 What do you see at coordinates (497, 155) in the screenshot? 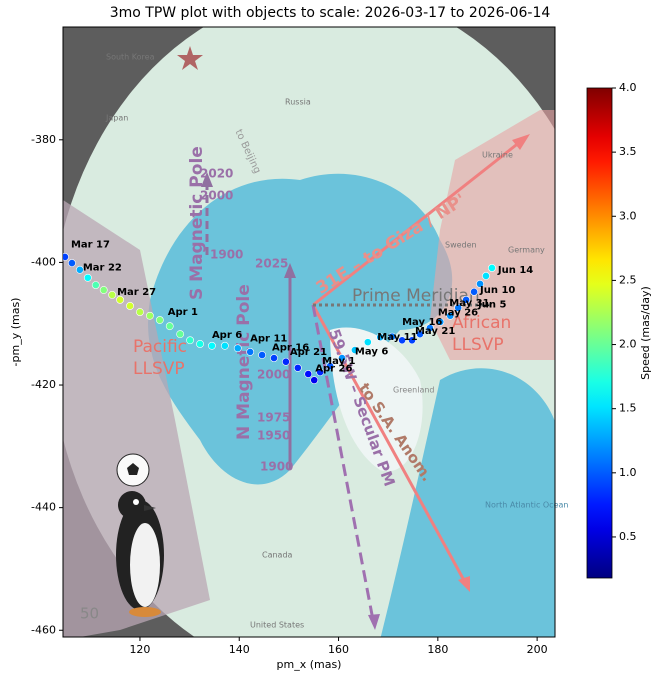
I see `map-label: Ukraine` at bounding box center [497, 155].